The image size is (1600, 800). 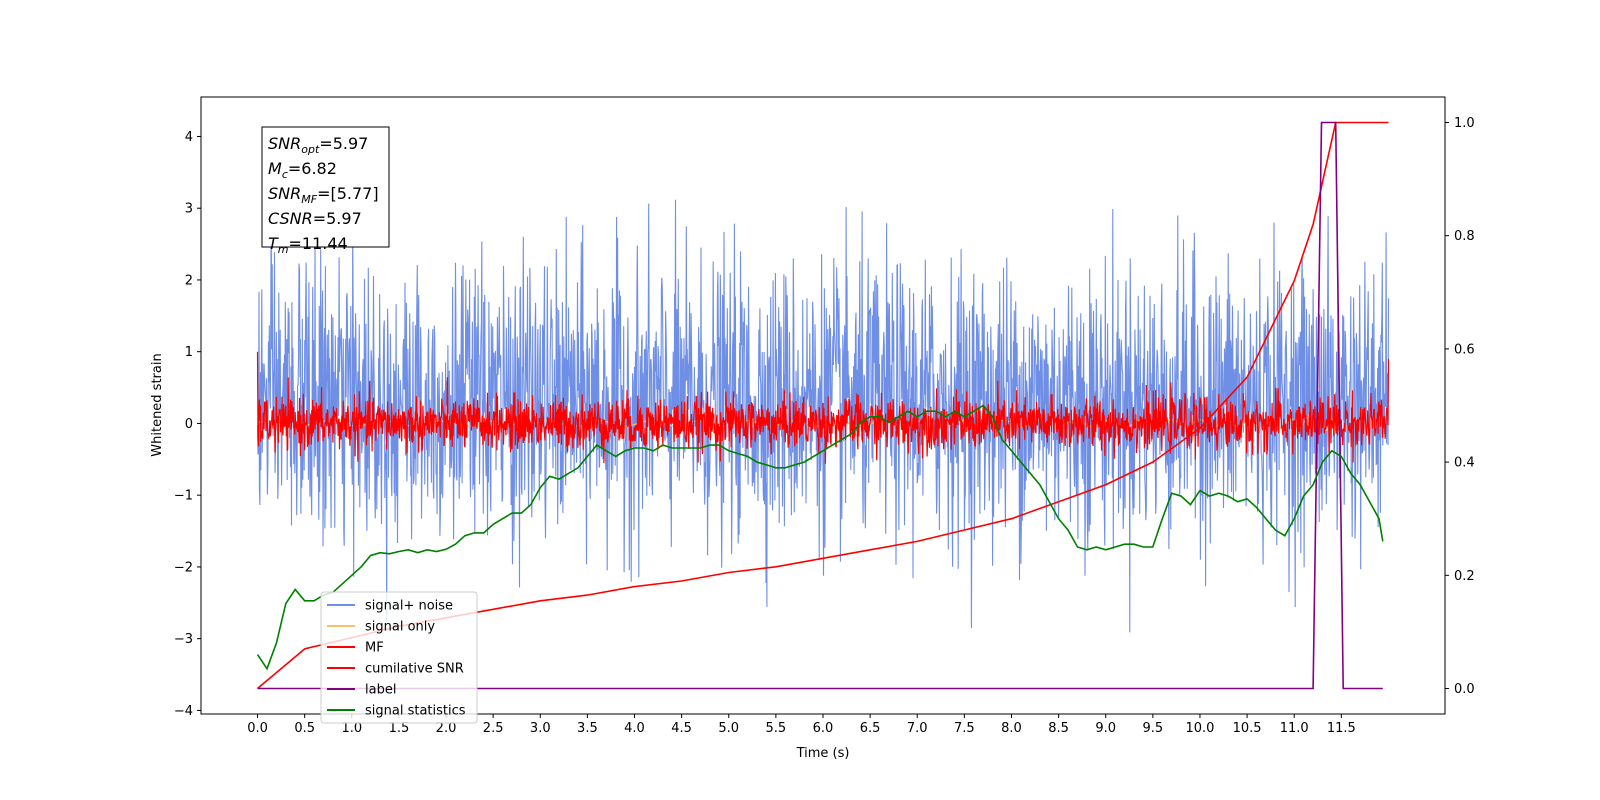 I want to click on annotation-symbol: CSNR, so click(x=290, y=218).